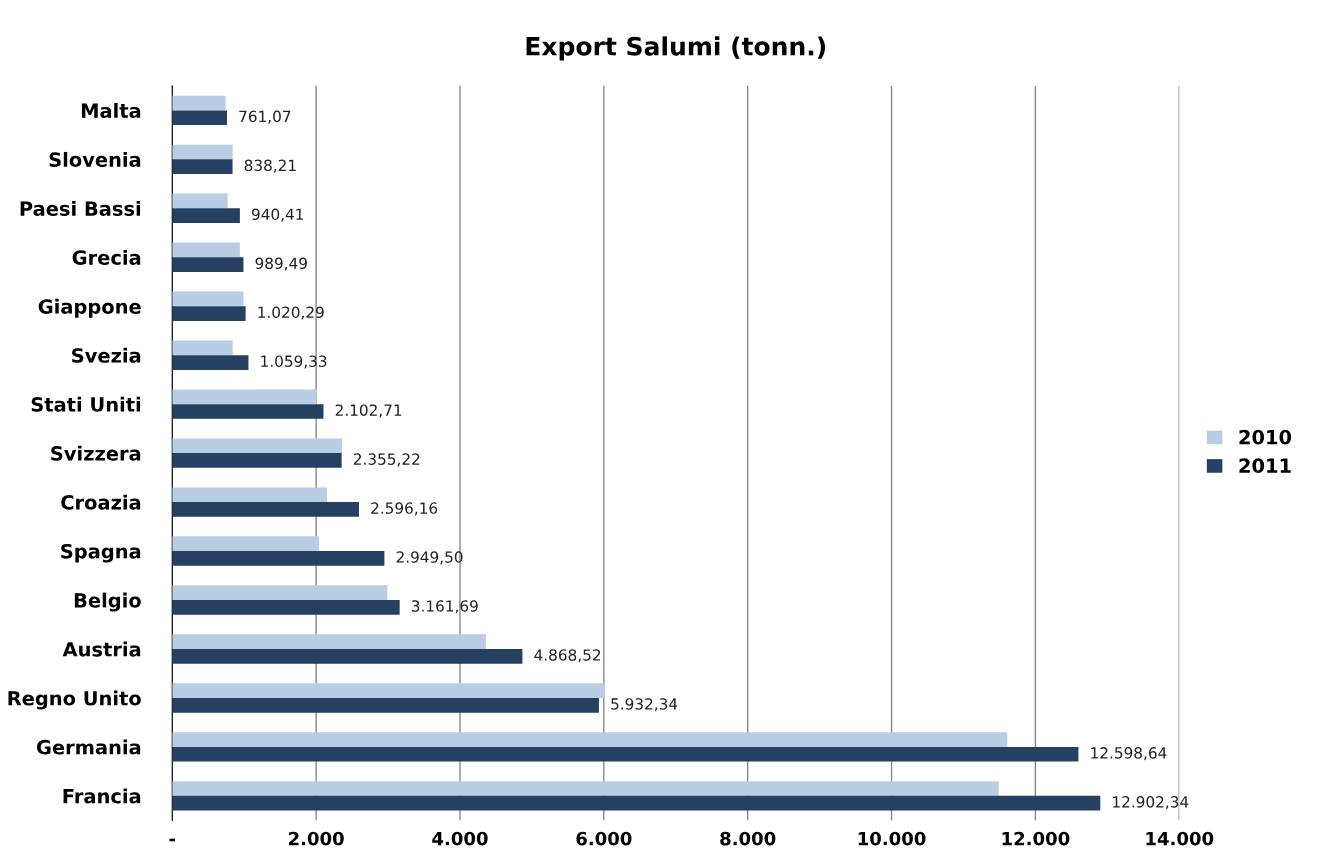  I want to click on legend-label: 2010, so click(1265, 437).